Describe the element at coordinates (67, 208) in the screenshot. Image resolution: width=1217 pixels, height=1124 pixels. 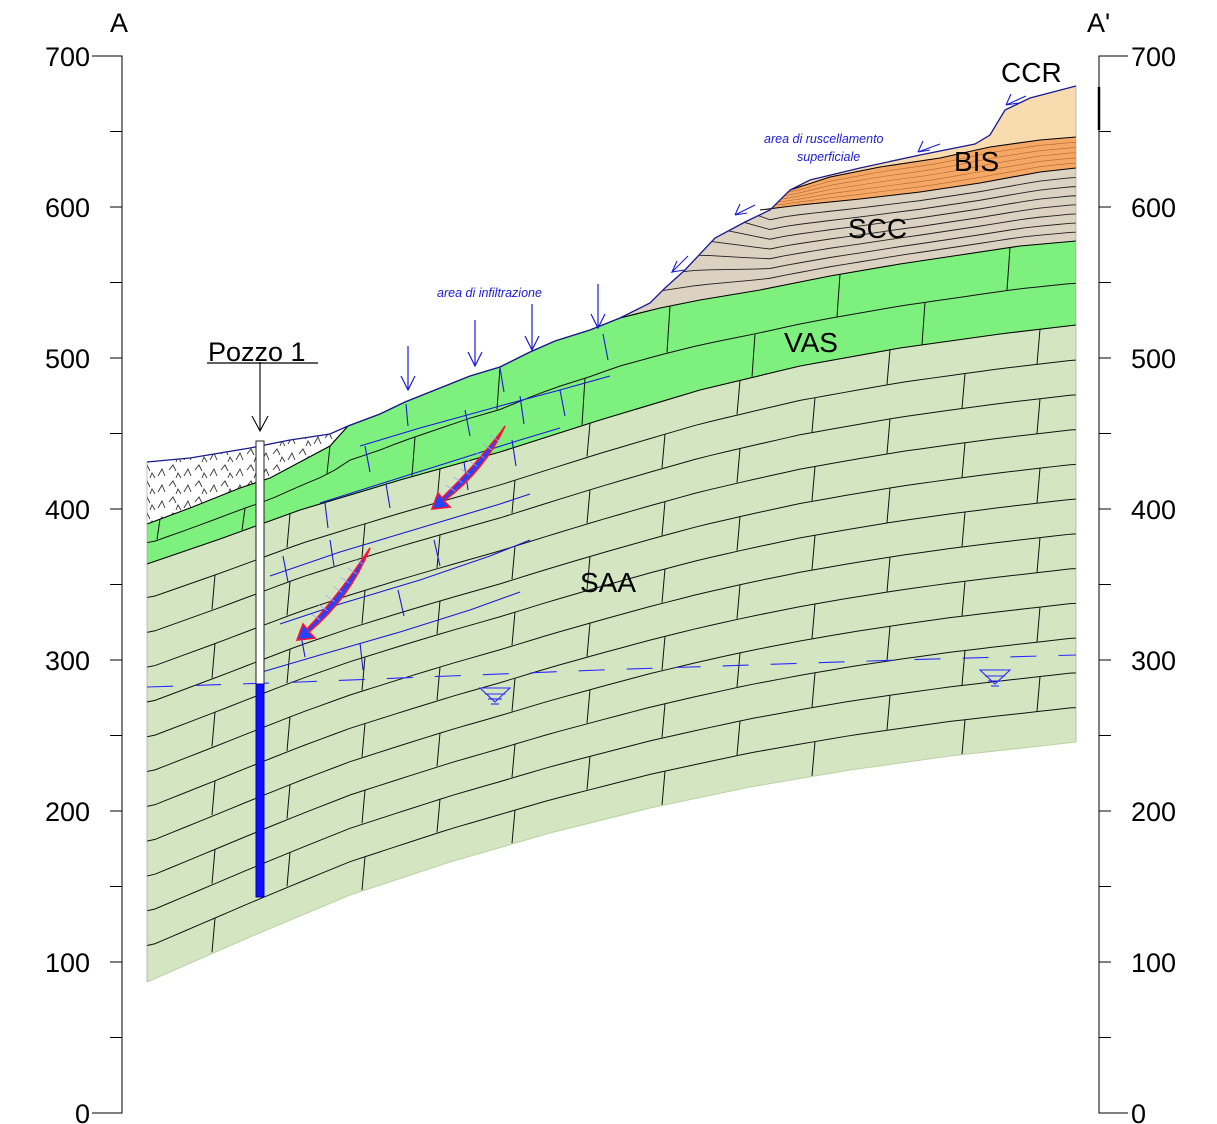
I see `axis-tick-label-left: 600` at that location.